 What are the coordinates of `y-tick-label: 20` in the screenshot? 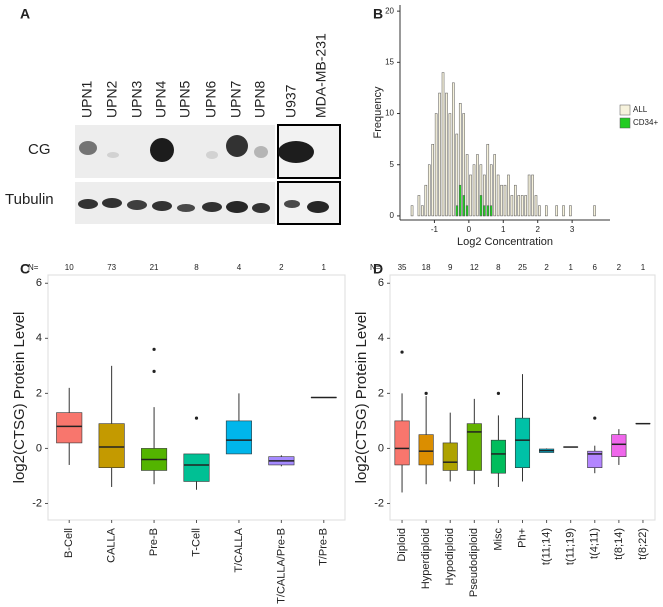 It's located at (389, 10).